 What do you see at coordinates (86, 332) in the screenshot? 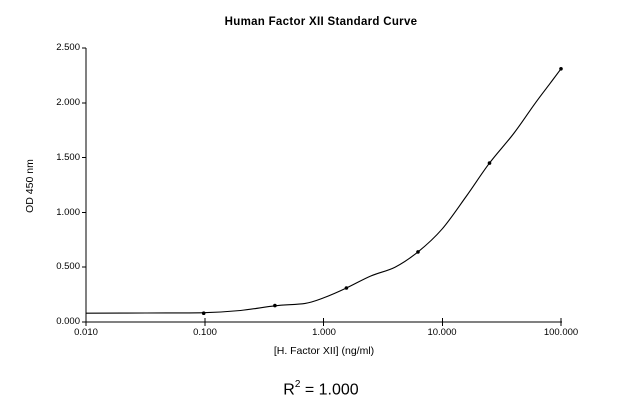
I see `x-tick-label: 0.010` at bounding box center [86, 332].